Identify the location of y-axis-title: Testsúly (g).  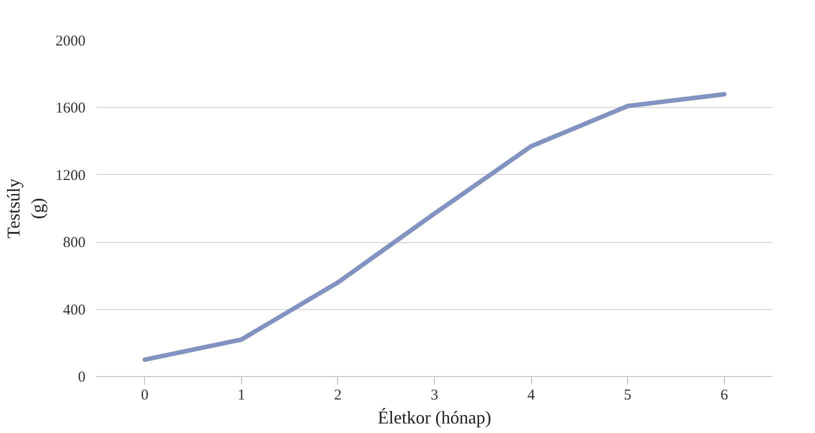
(26, 208).